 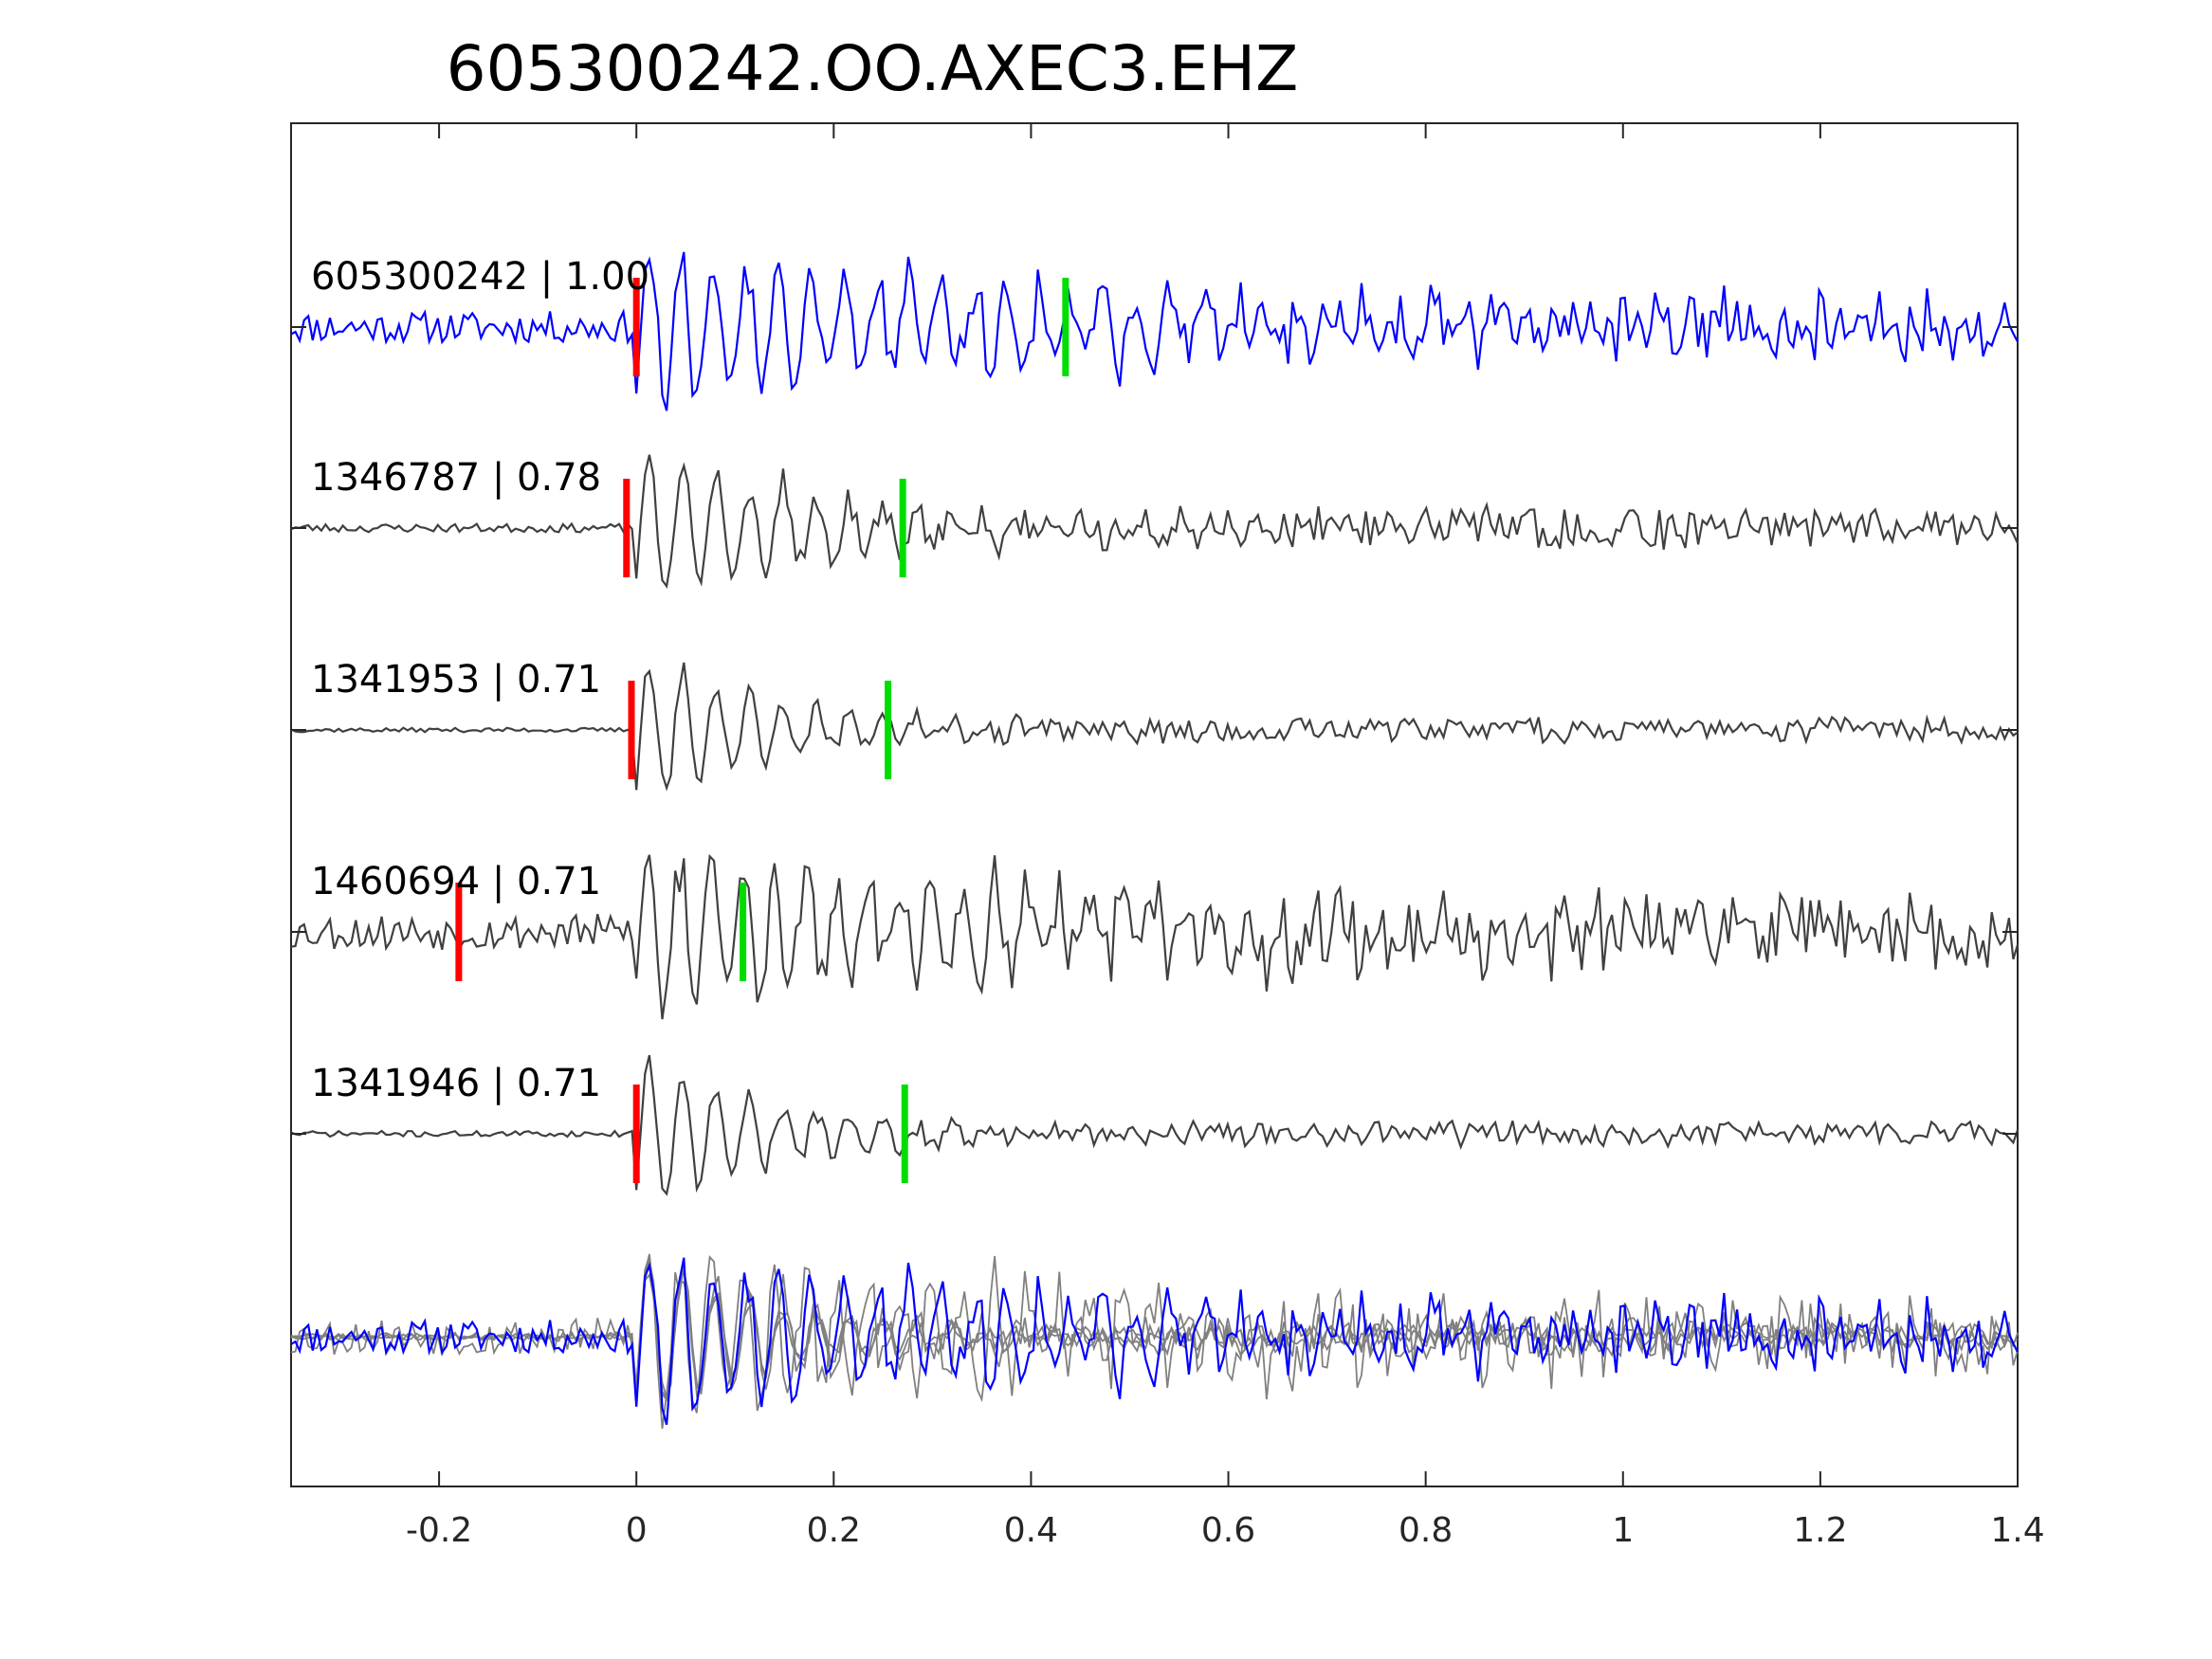 What do you see at coordinates (456, 478) in the screenshot?
I see `trace-label-1346787: 1346787 | 0.78` at bounding box center [456, 478].